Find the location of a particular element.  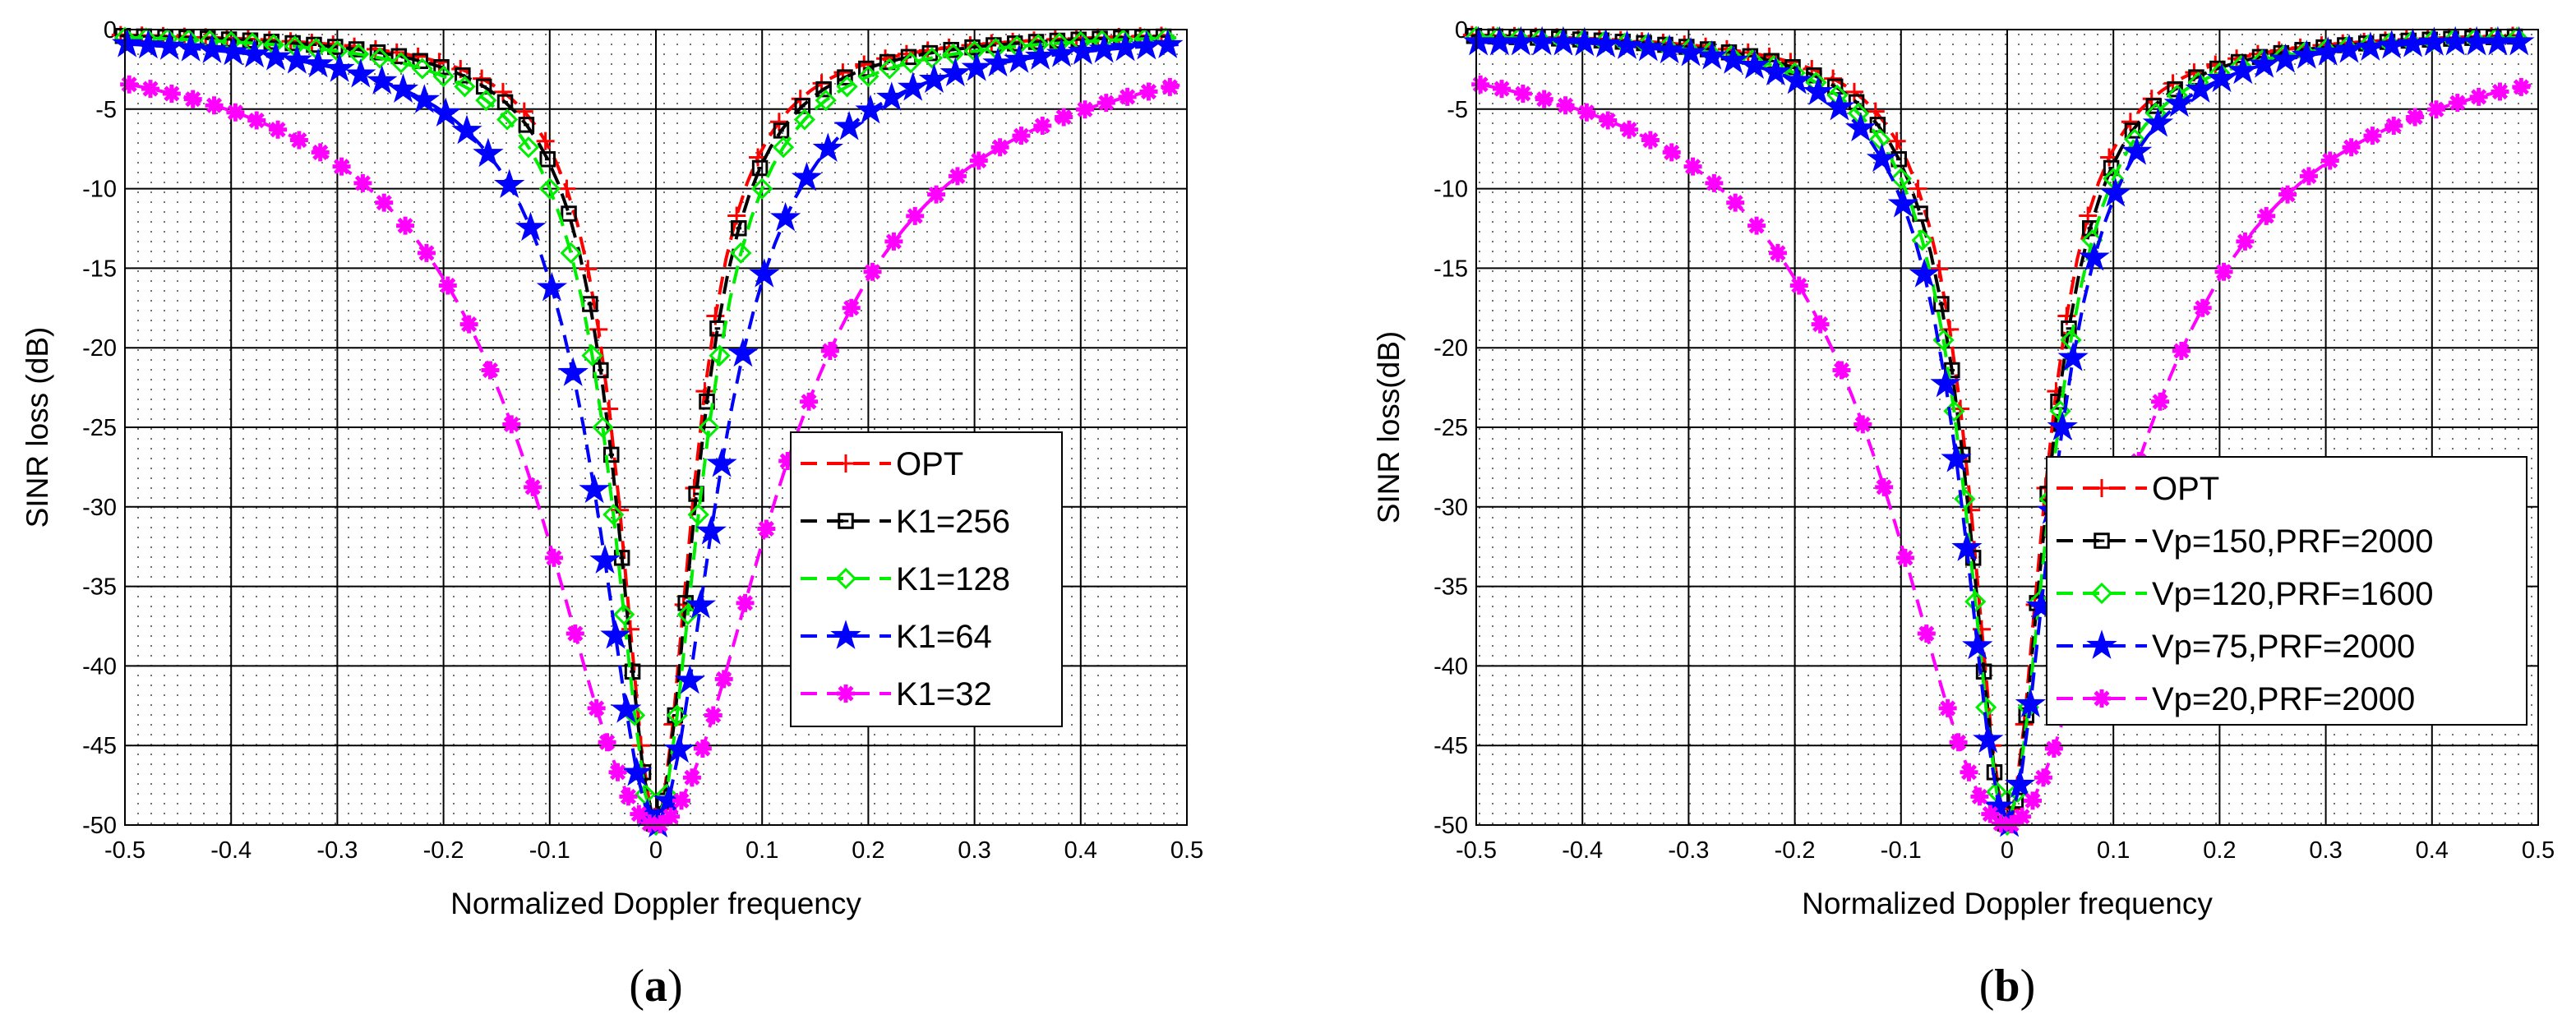

legend-label-b-1: Vp=150,PRF=2000 is located at coordinates (2292, 541).